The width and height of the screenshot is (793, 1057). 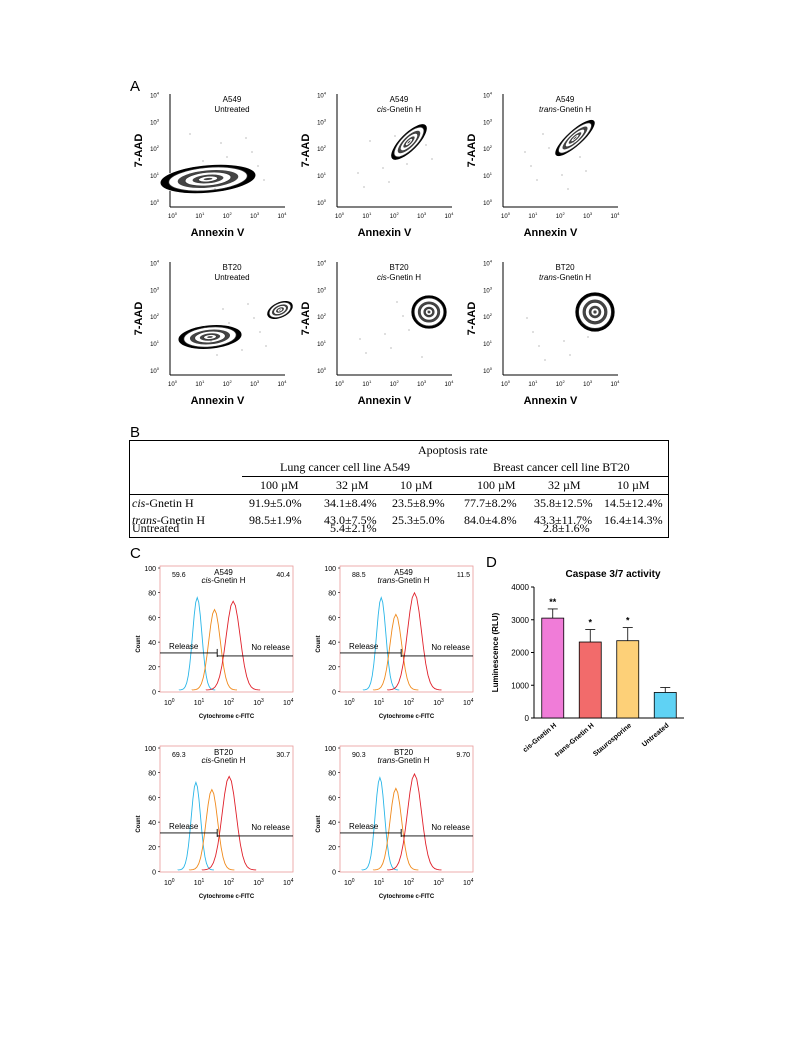 I want to click on plot-title-italic: cis, so click(x=206, y=760).